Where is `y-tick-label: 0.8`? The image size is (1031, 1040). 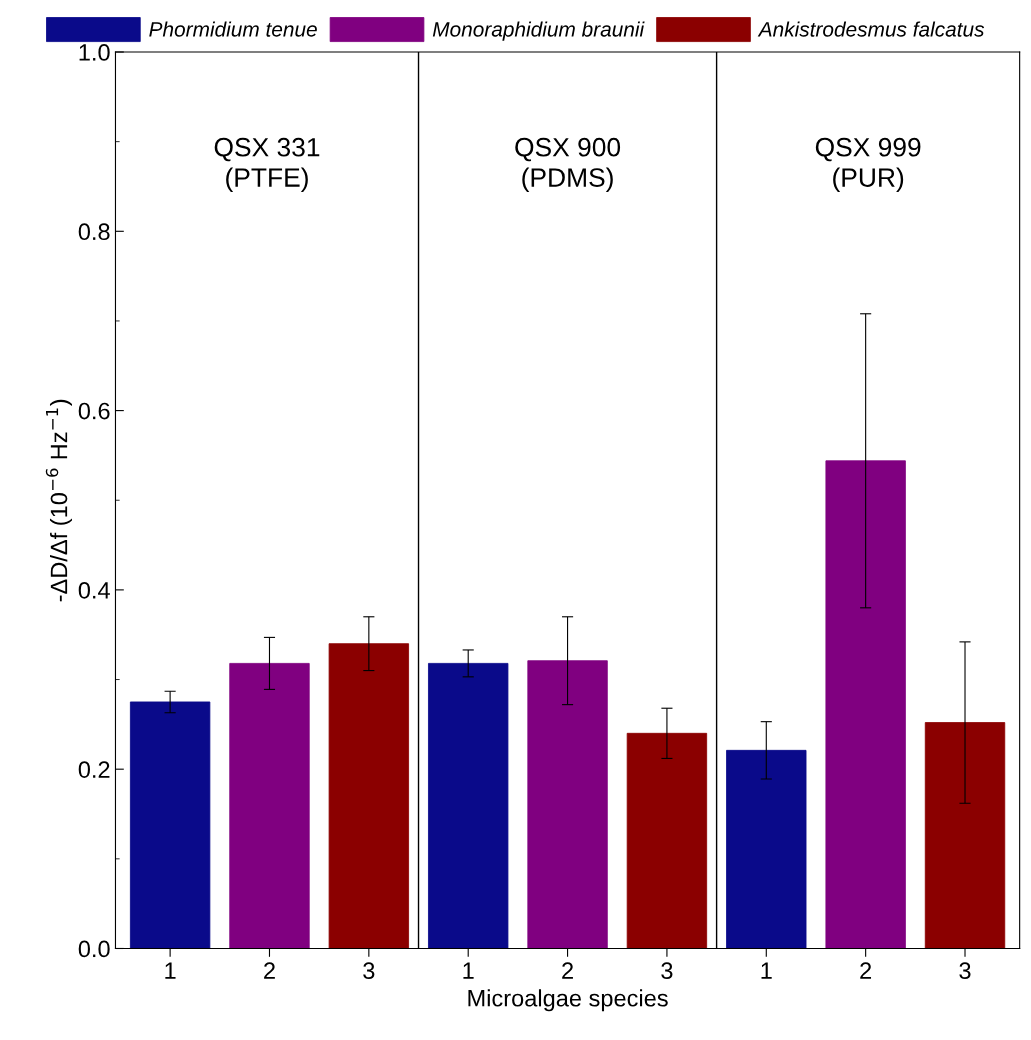 y-tick-label: 0.8 is located at coordinates (94, 232).